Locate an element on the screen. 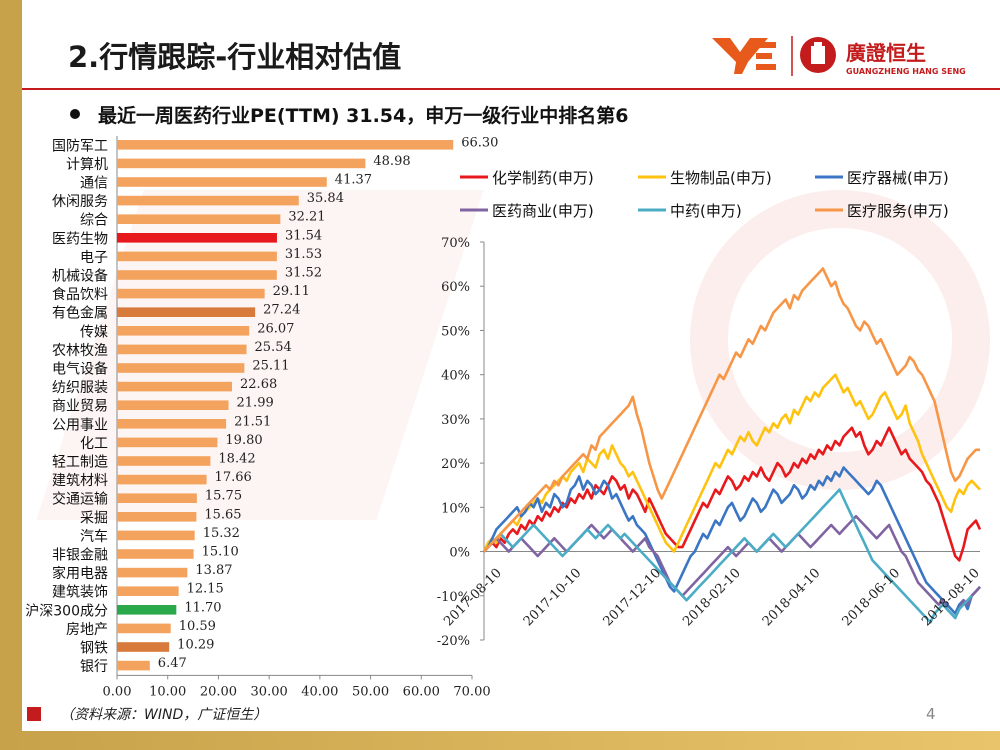 The height and width of the screenshot is (750, 1000). value-label: 17.66 is located at coordinates (233, 477).